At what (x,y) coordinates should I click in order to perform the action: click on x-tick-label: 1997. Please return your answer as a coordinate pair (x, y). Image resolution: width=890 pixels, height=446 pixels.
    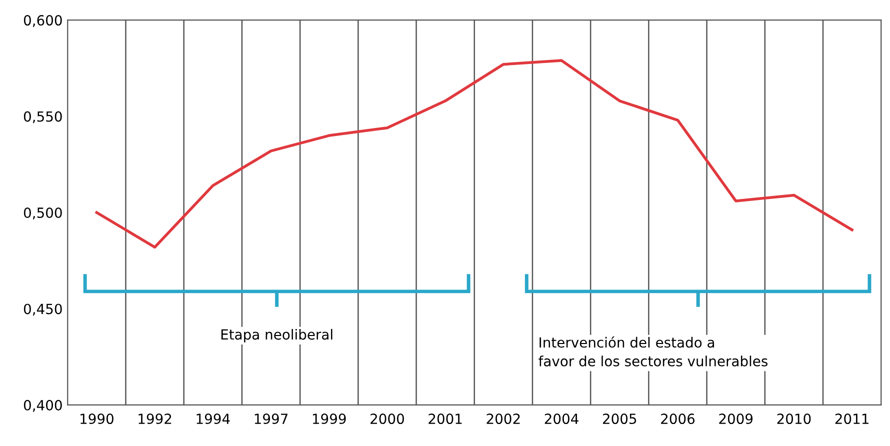
    Looking at the image, I should click on (271, 419).